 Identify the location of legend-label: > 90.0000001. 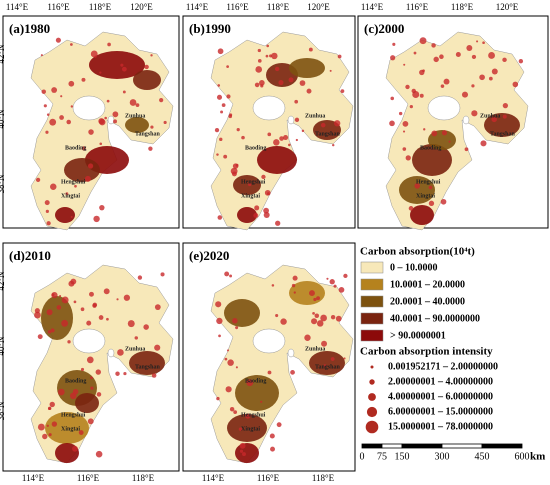
(418, 335).